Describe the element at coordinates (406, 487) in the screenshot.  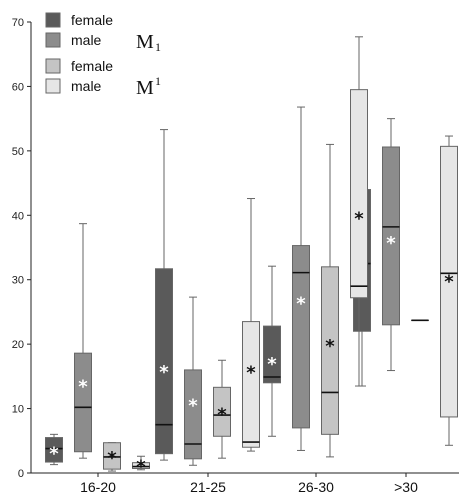
I see `x-category-label: >30` at that location.